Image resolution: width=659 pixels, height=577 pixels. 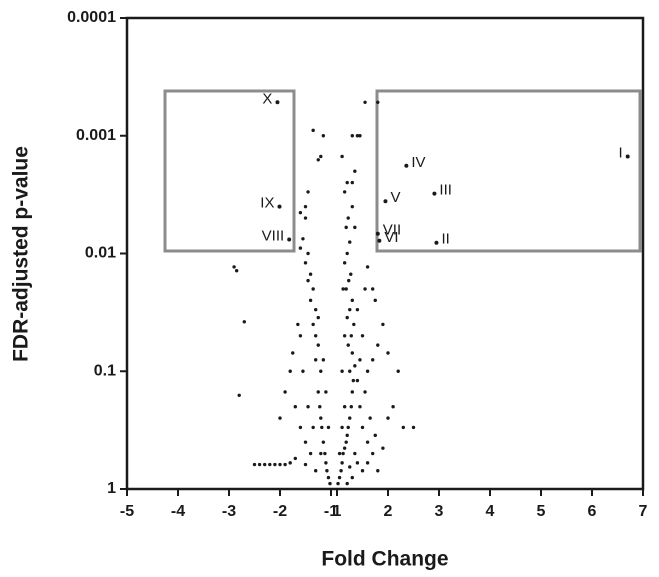 What do you see at coordinates (643, 511) in the screenshot?
I see `x-tick-label: 7` at bounding box center [643, 511].